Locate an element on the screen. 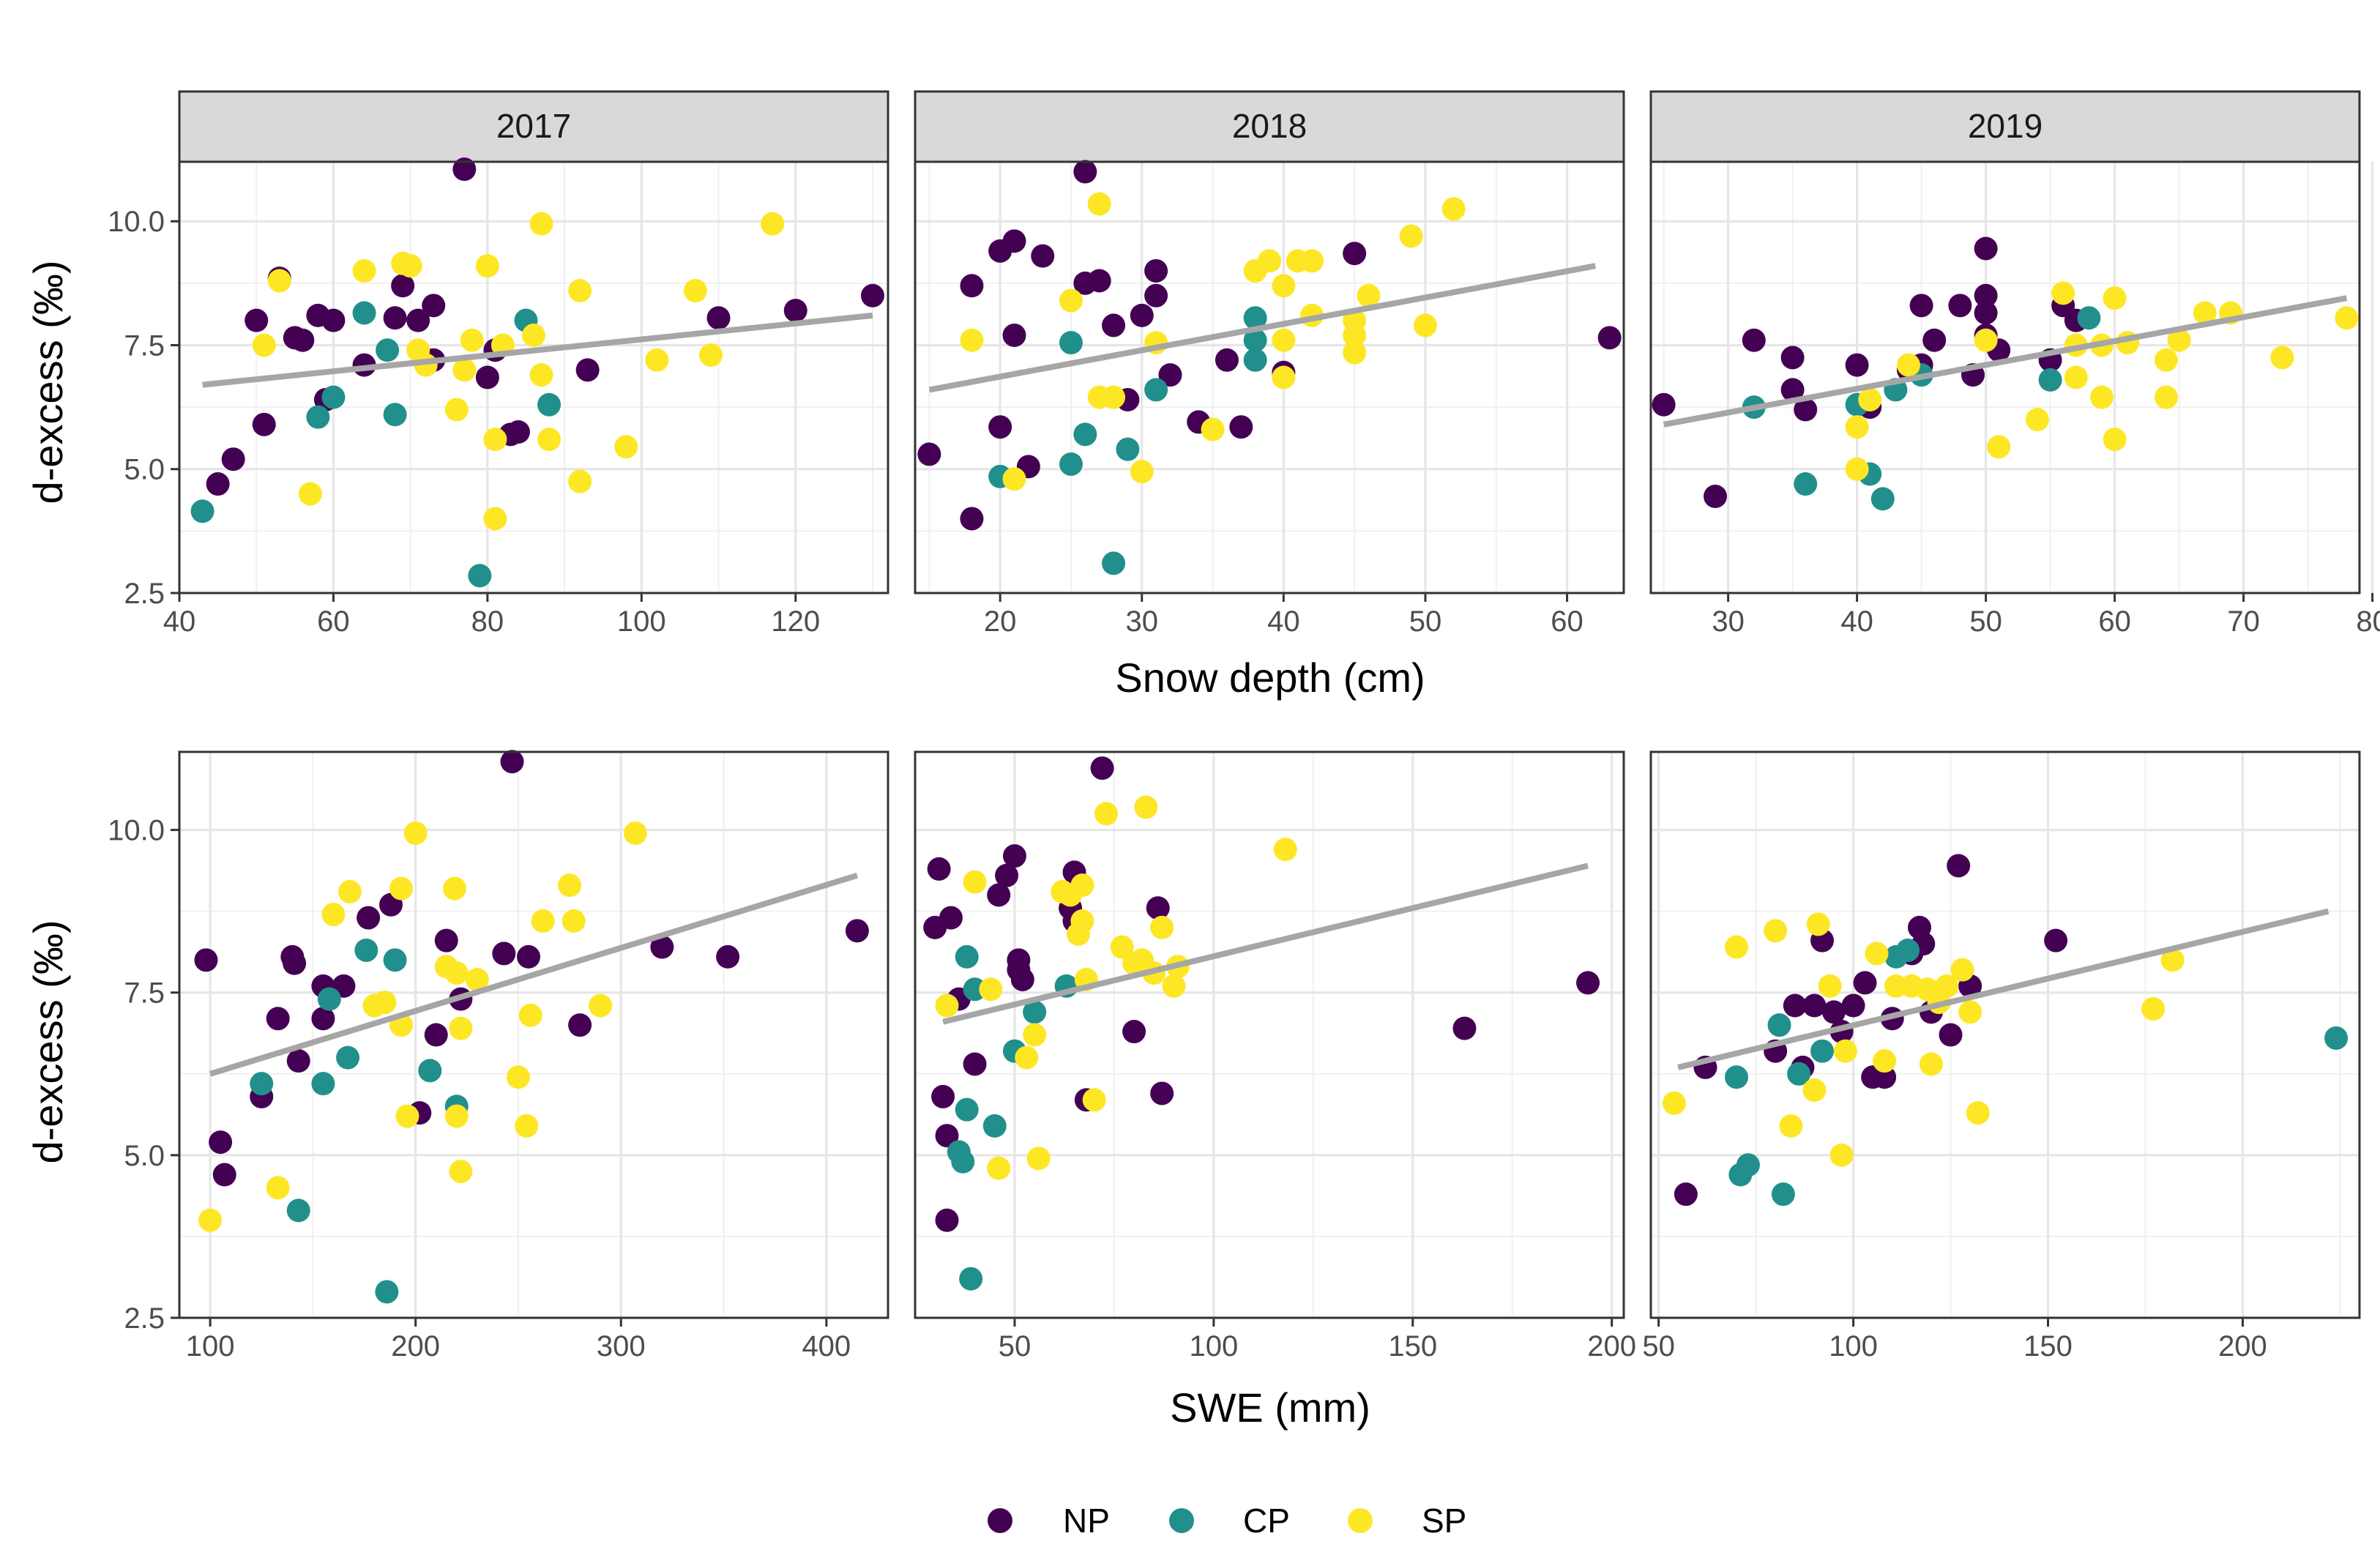  panel-1-0: 100 200 300 400 2.5 5.0 7.5 10.0 is located at coordinates (499, 1056).